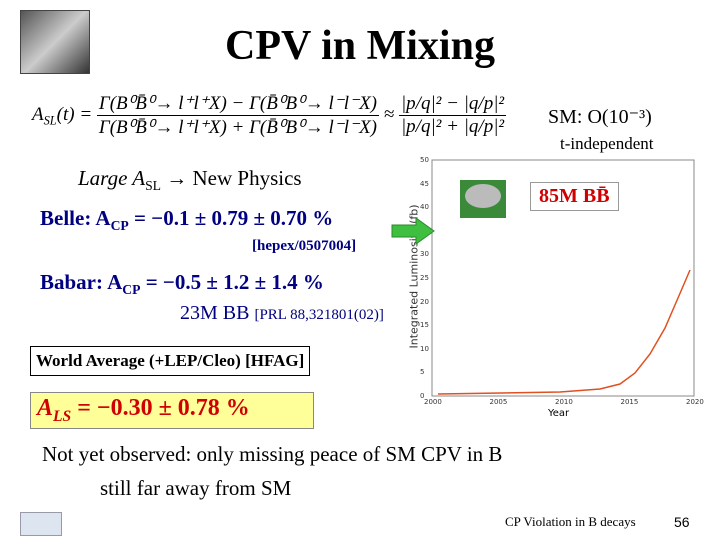 The width and height of the screenshot is (720, 540). What do you see at coordinates (62, 416) in the screenshot?
I see `result-sub: LS` at bounding box center [62, 416].